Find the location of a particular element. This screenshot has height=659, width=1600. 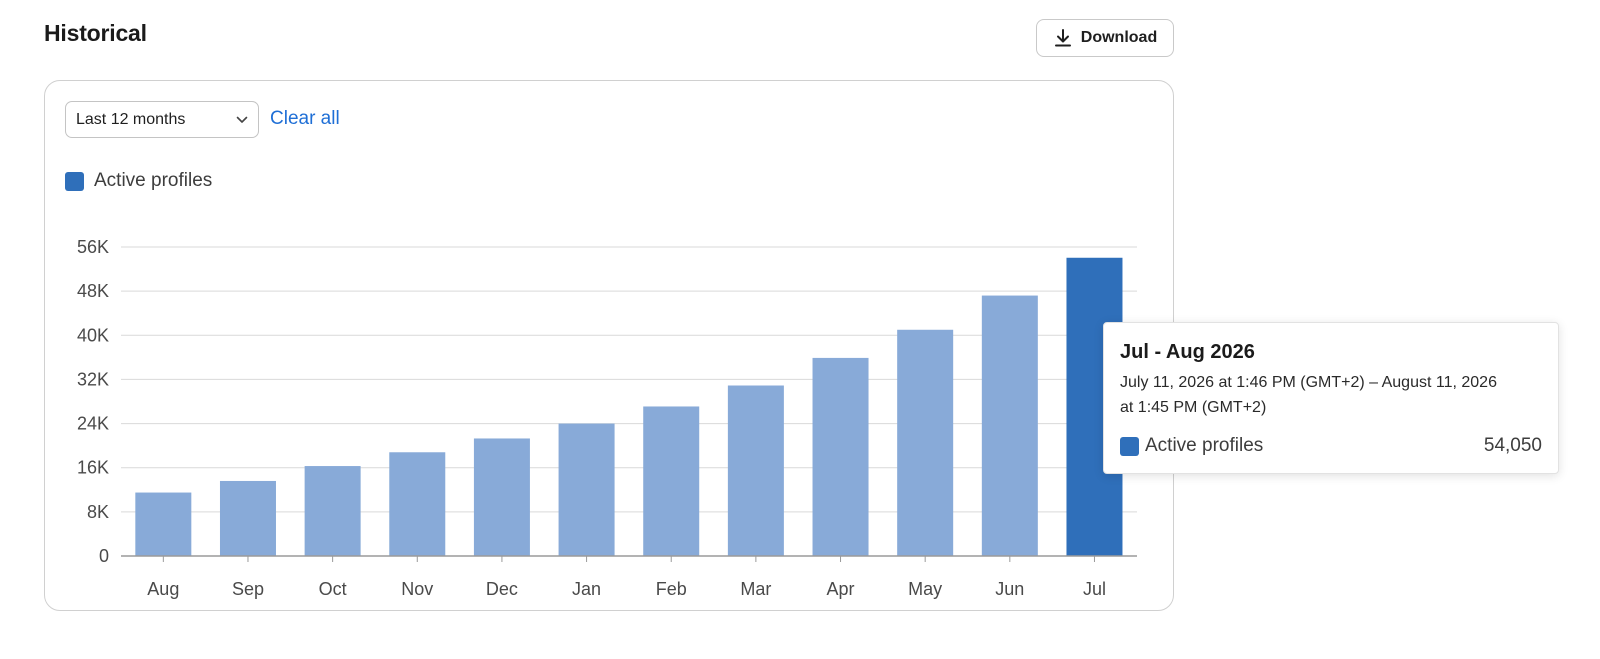

tooltip-series-name: Active profiles is located at coordinates (1204, 445).